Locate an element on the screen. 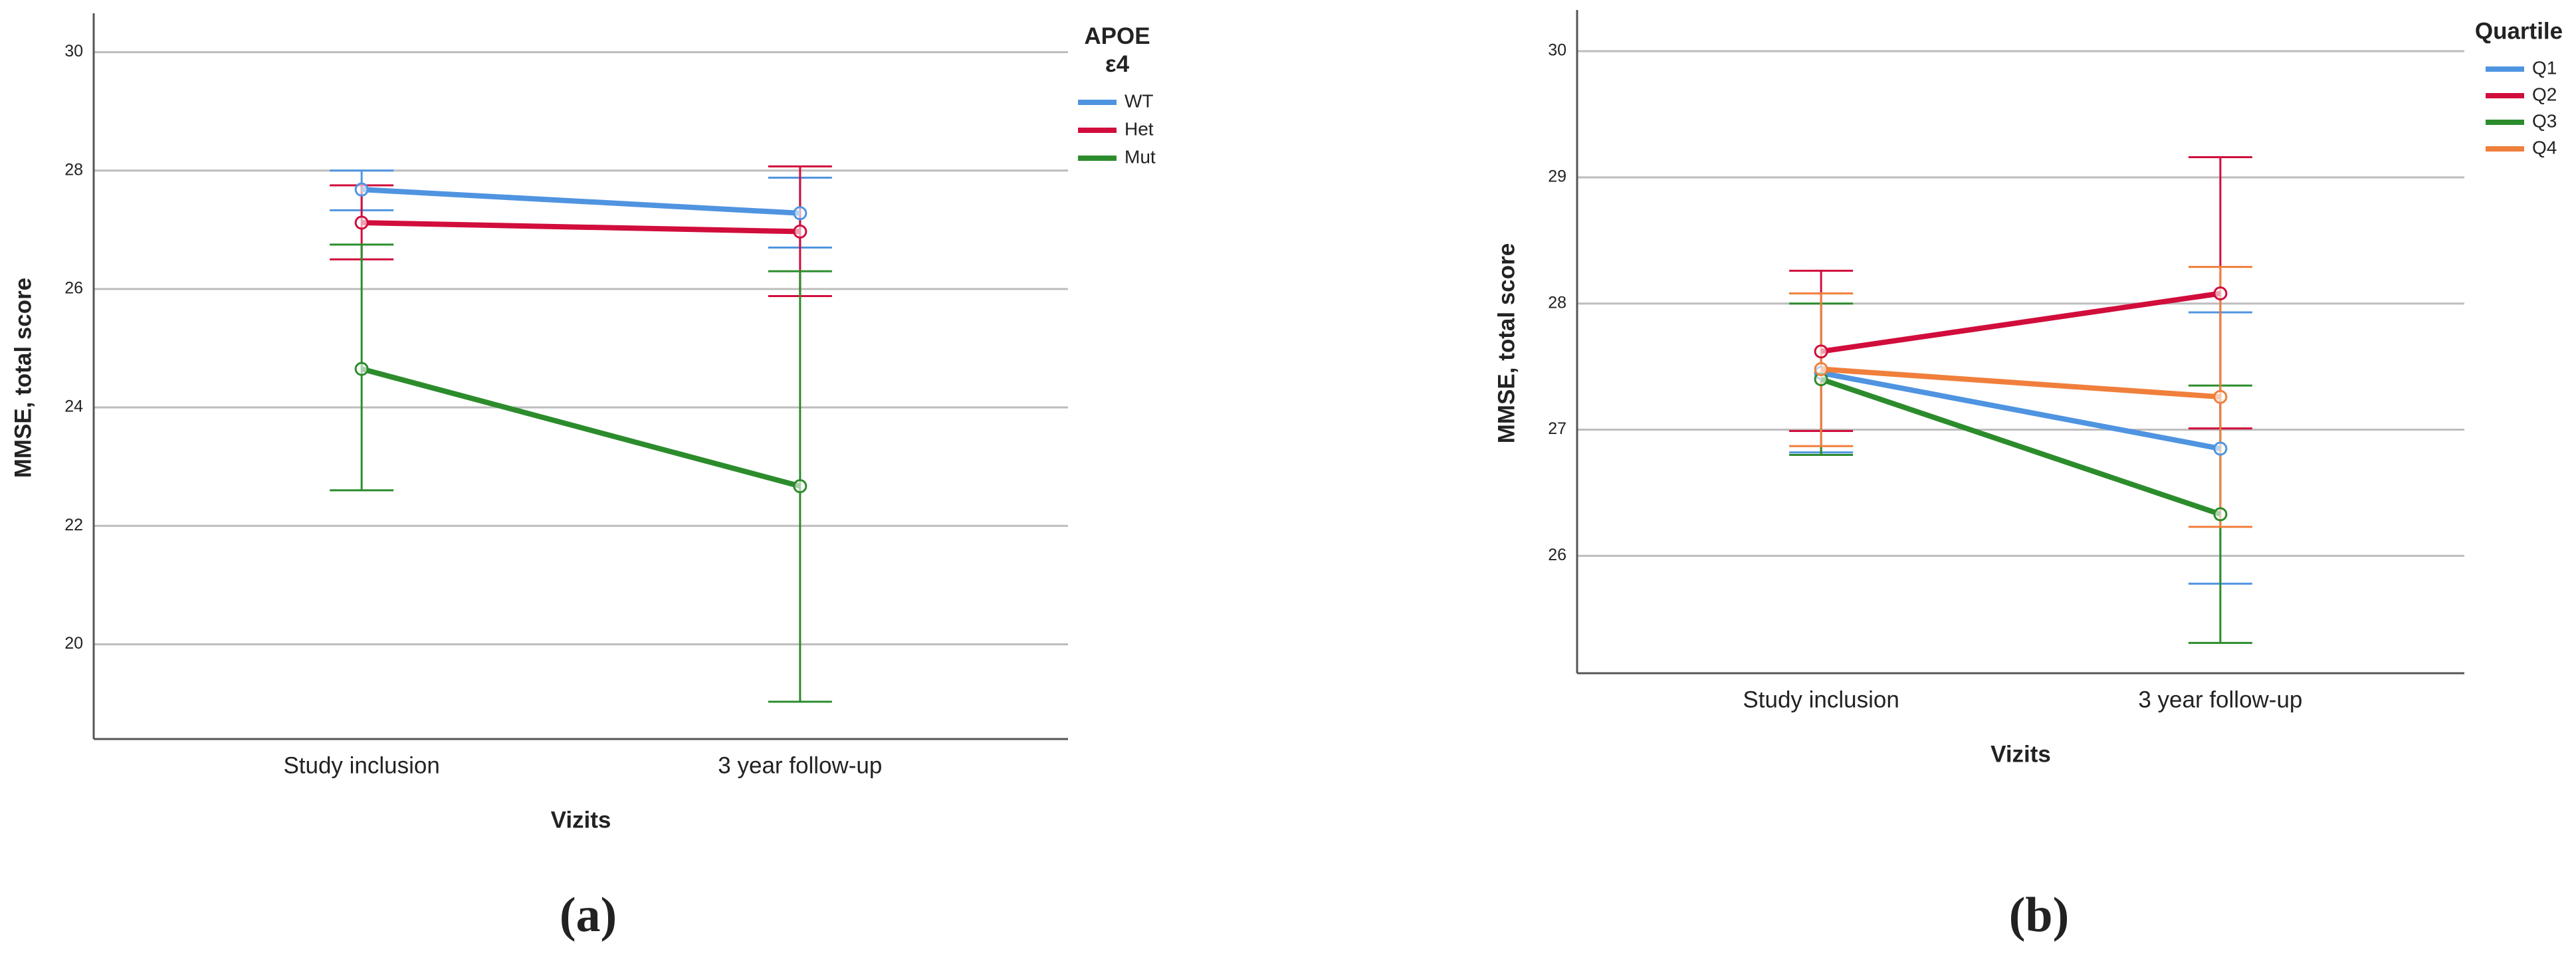 This screenshot has height=963, width=2576. legend-label: Het is located at coordinates (1139, 128).